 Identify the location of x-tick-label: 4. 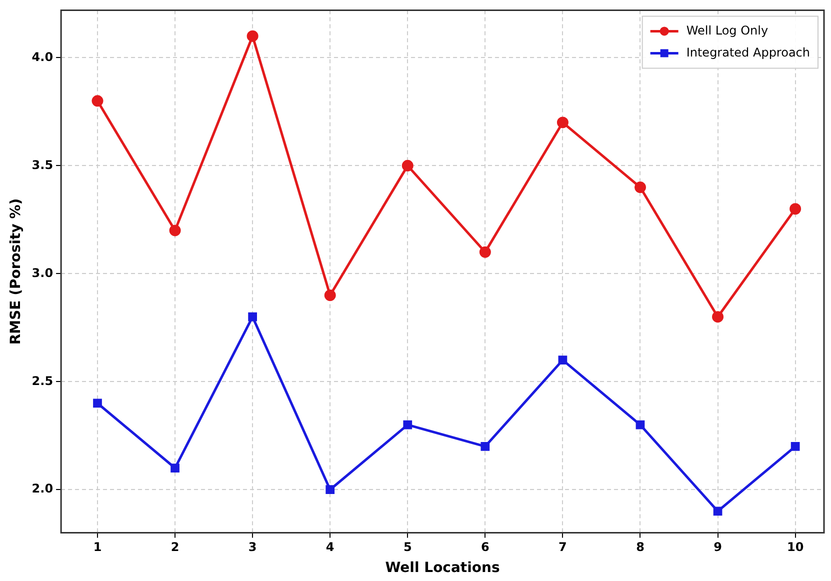
(330, 547).